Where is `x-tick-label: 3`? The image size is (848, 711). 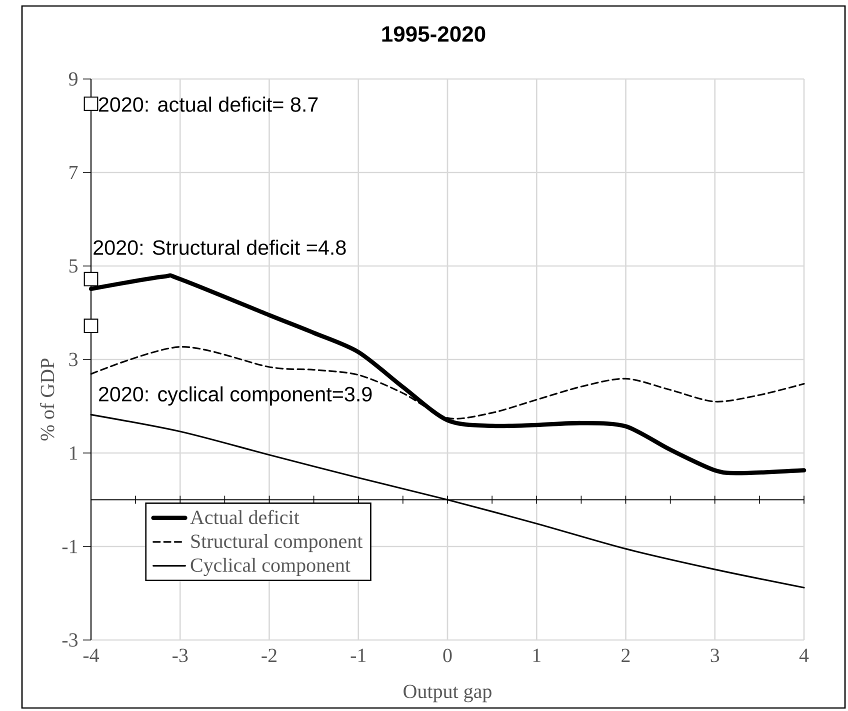
x-tick-label: 3 is located at coordinates (715, 655).